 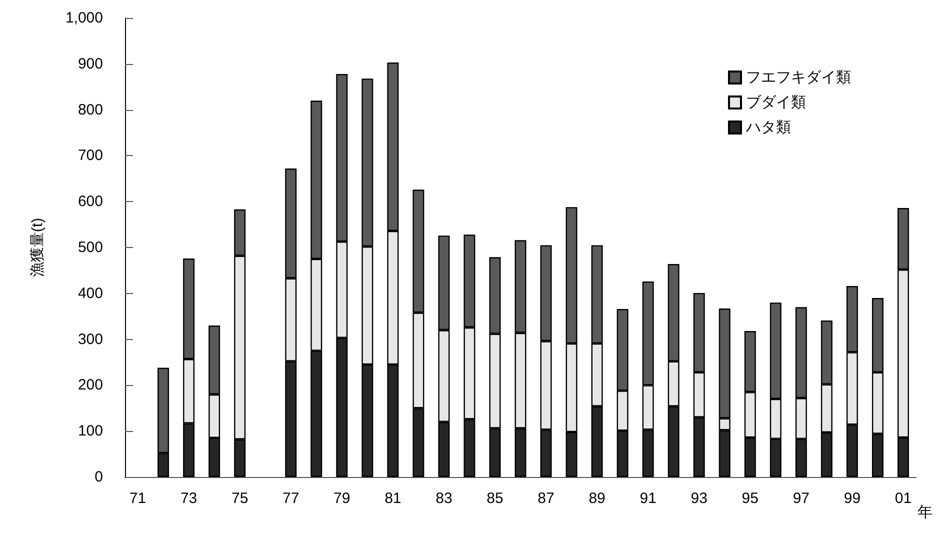 What do you see at coordinates (750, 498) in the screenshot?
I see `x-tick-label: 95` at bounding box center [750, 498].